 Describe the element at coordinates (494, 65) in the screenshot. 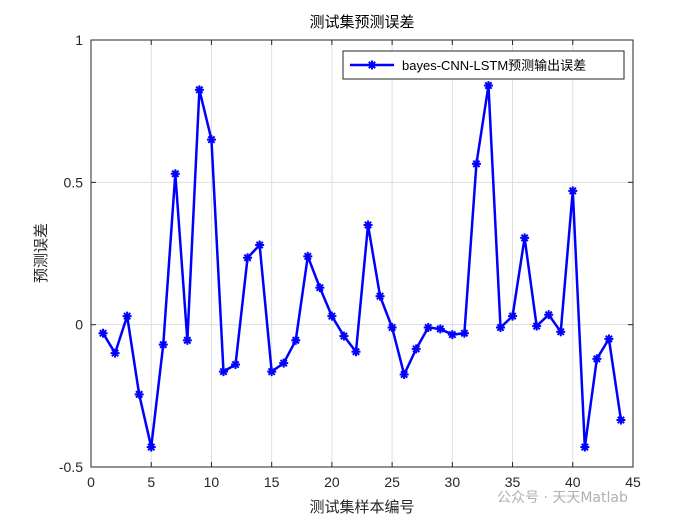

I see `legend-label: bayes-CNN-LSTM预测输出误差` at that location.